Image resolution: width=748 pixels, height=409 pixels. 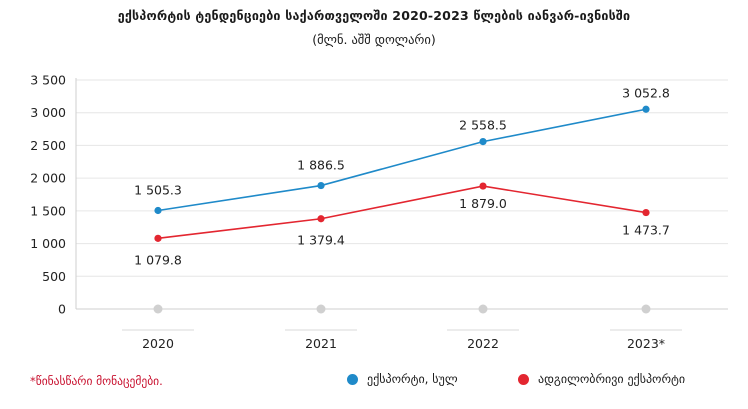 What do you see at coordinates (48, 145) in the screenshot?
I see `y-tick-label: 2 500` at bounding box center [48, 145].